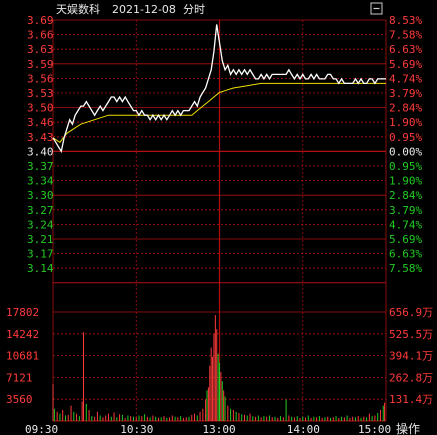  I want to click on time-tick-label: 10:30, so click(136, 429).